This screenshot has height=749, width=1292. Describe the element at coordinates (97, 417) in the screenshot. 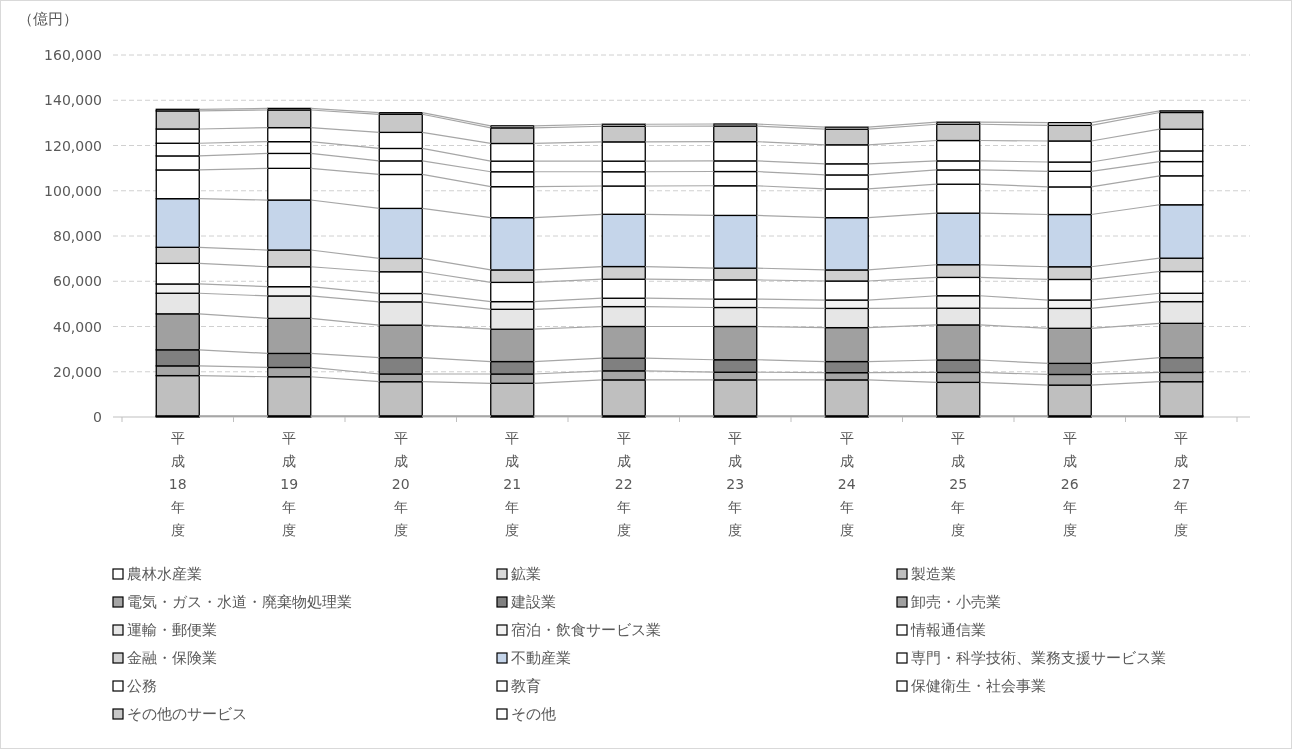

I see `y-tick-label: 0` at that location.